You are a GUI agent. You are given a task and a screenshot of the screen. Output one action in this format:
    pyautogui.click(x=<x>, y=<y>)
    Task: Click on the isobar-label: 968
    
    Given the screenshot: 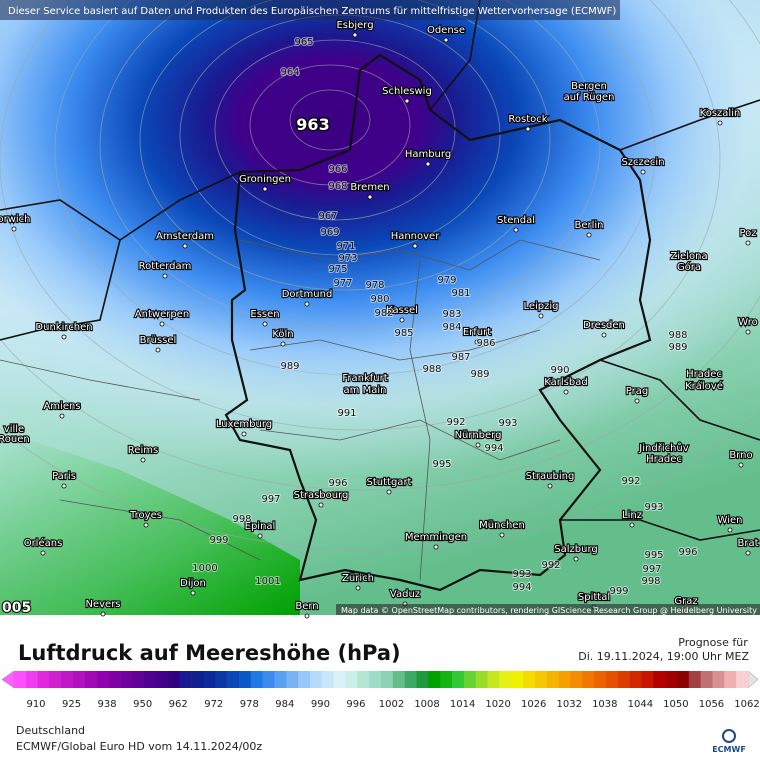 What is the action you would take?
    pyautogui.click(x=337, y=186)
    